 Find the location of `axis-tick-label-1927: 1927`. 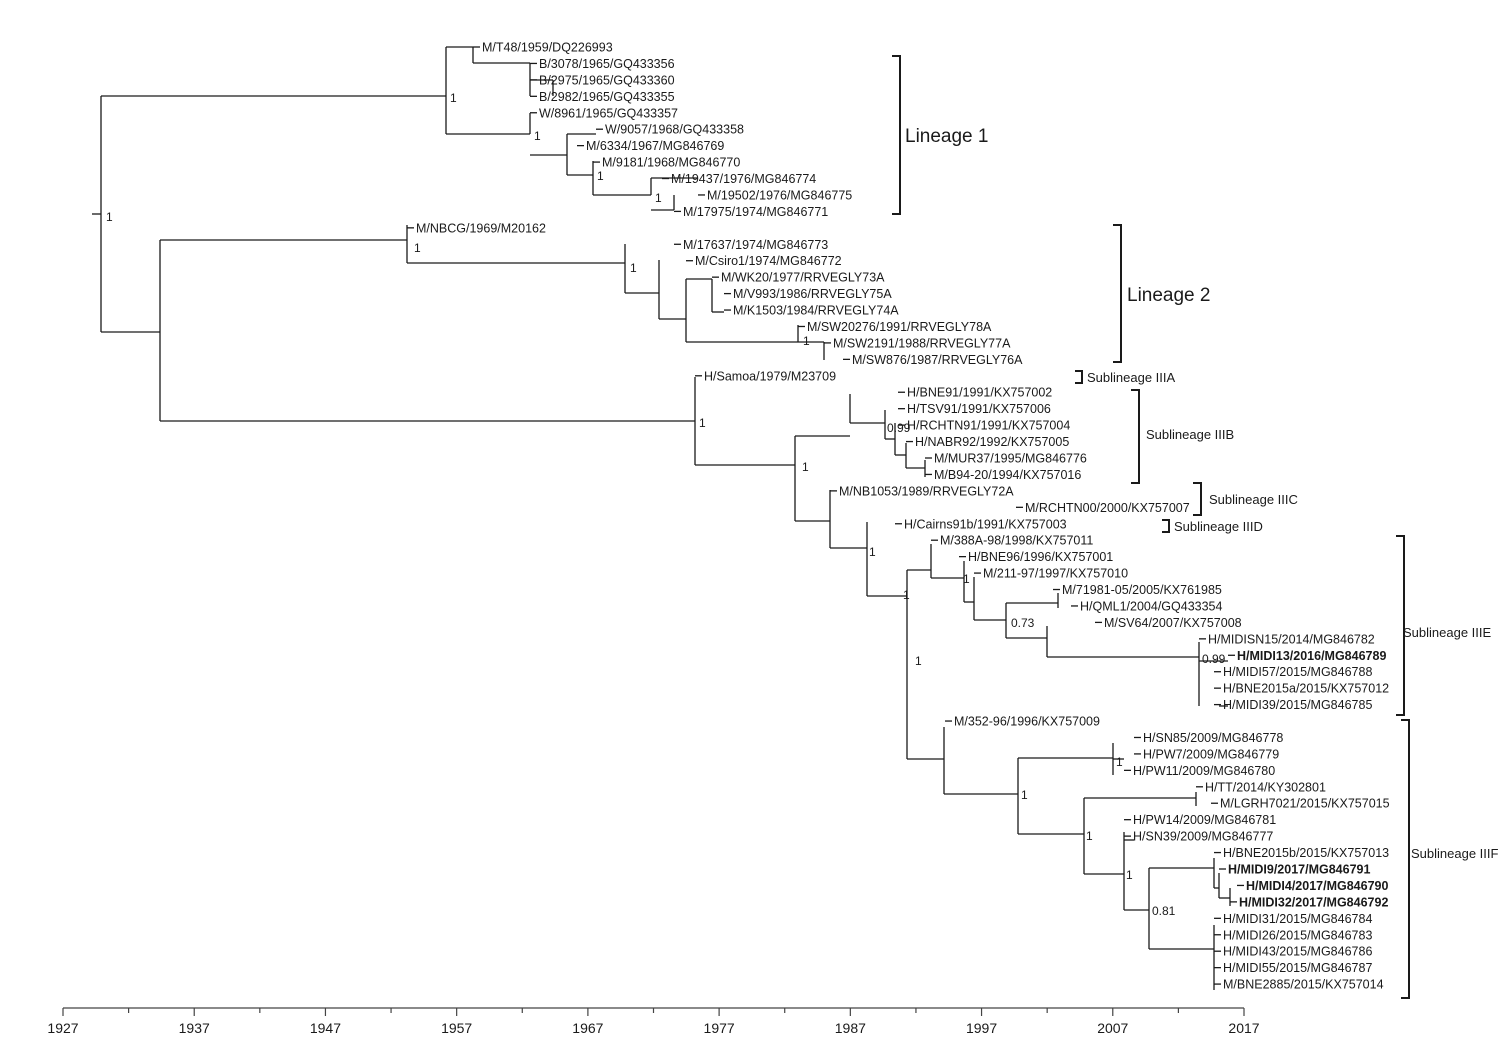

axis-tick-label-1927: 1927 is located at coordinates (62, 1028).